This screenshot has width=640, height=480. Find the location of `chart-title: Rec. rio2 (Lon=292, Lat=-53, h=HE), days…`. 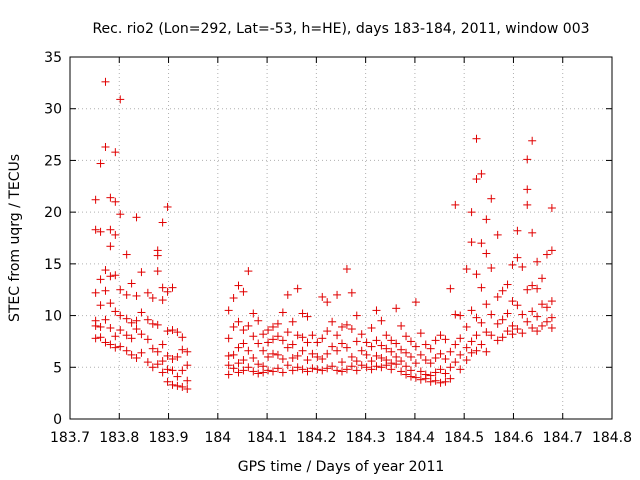

chart-title: Rec. rio2 (Lon=292, Lat=-53, h=HE), days… is located at coordinates (340, 29).